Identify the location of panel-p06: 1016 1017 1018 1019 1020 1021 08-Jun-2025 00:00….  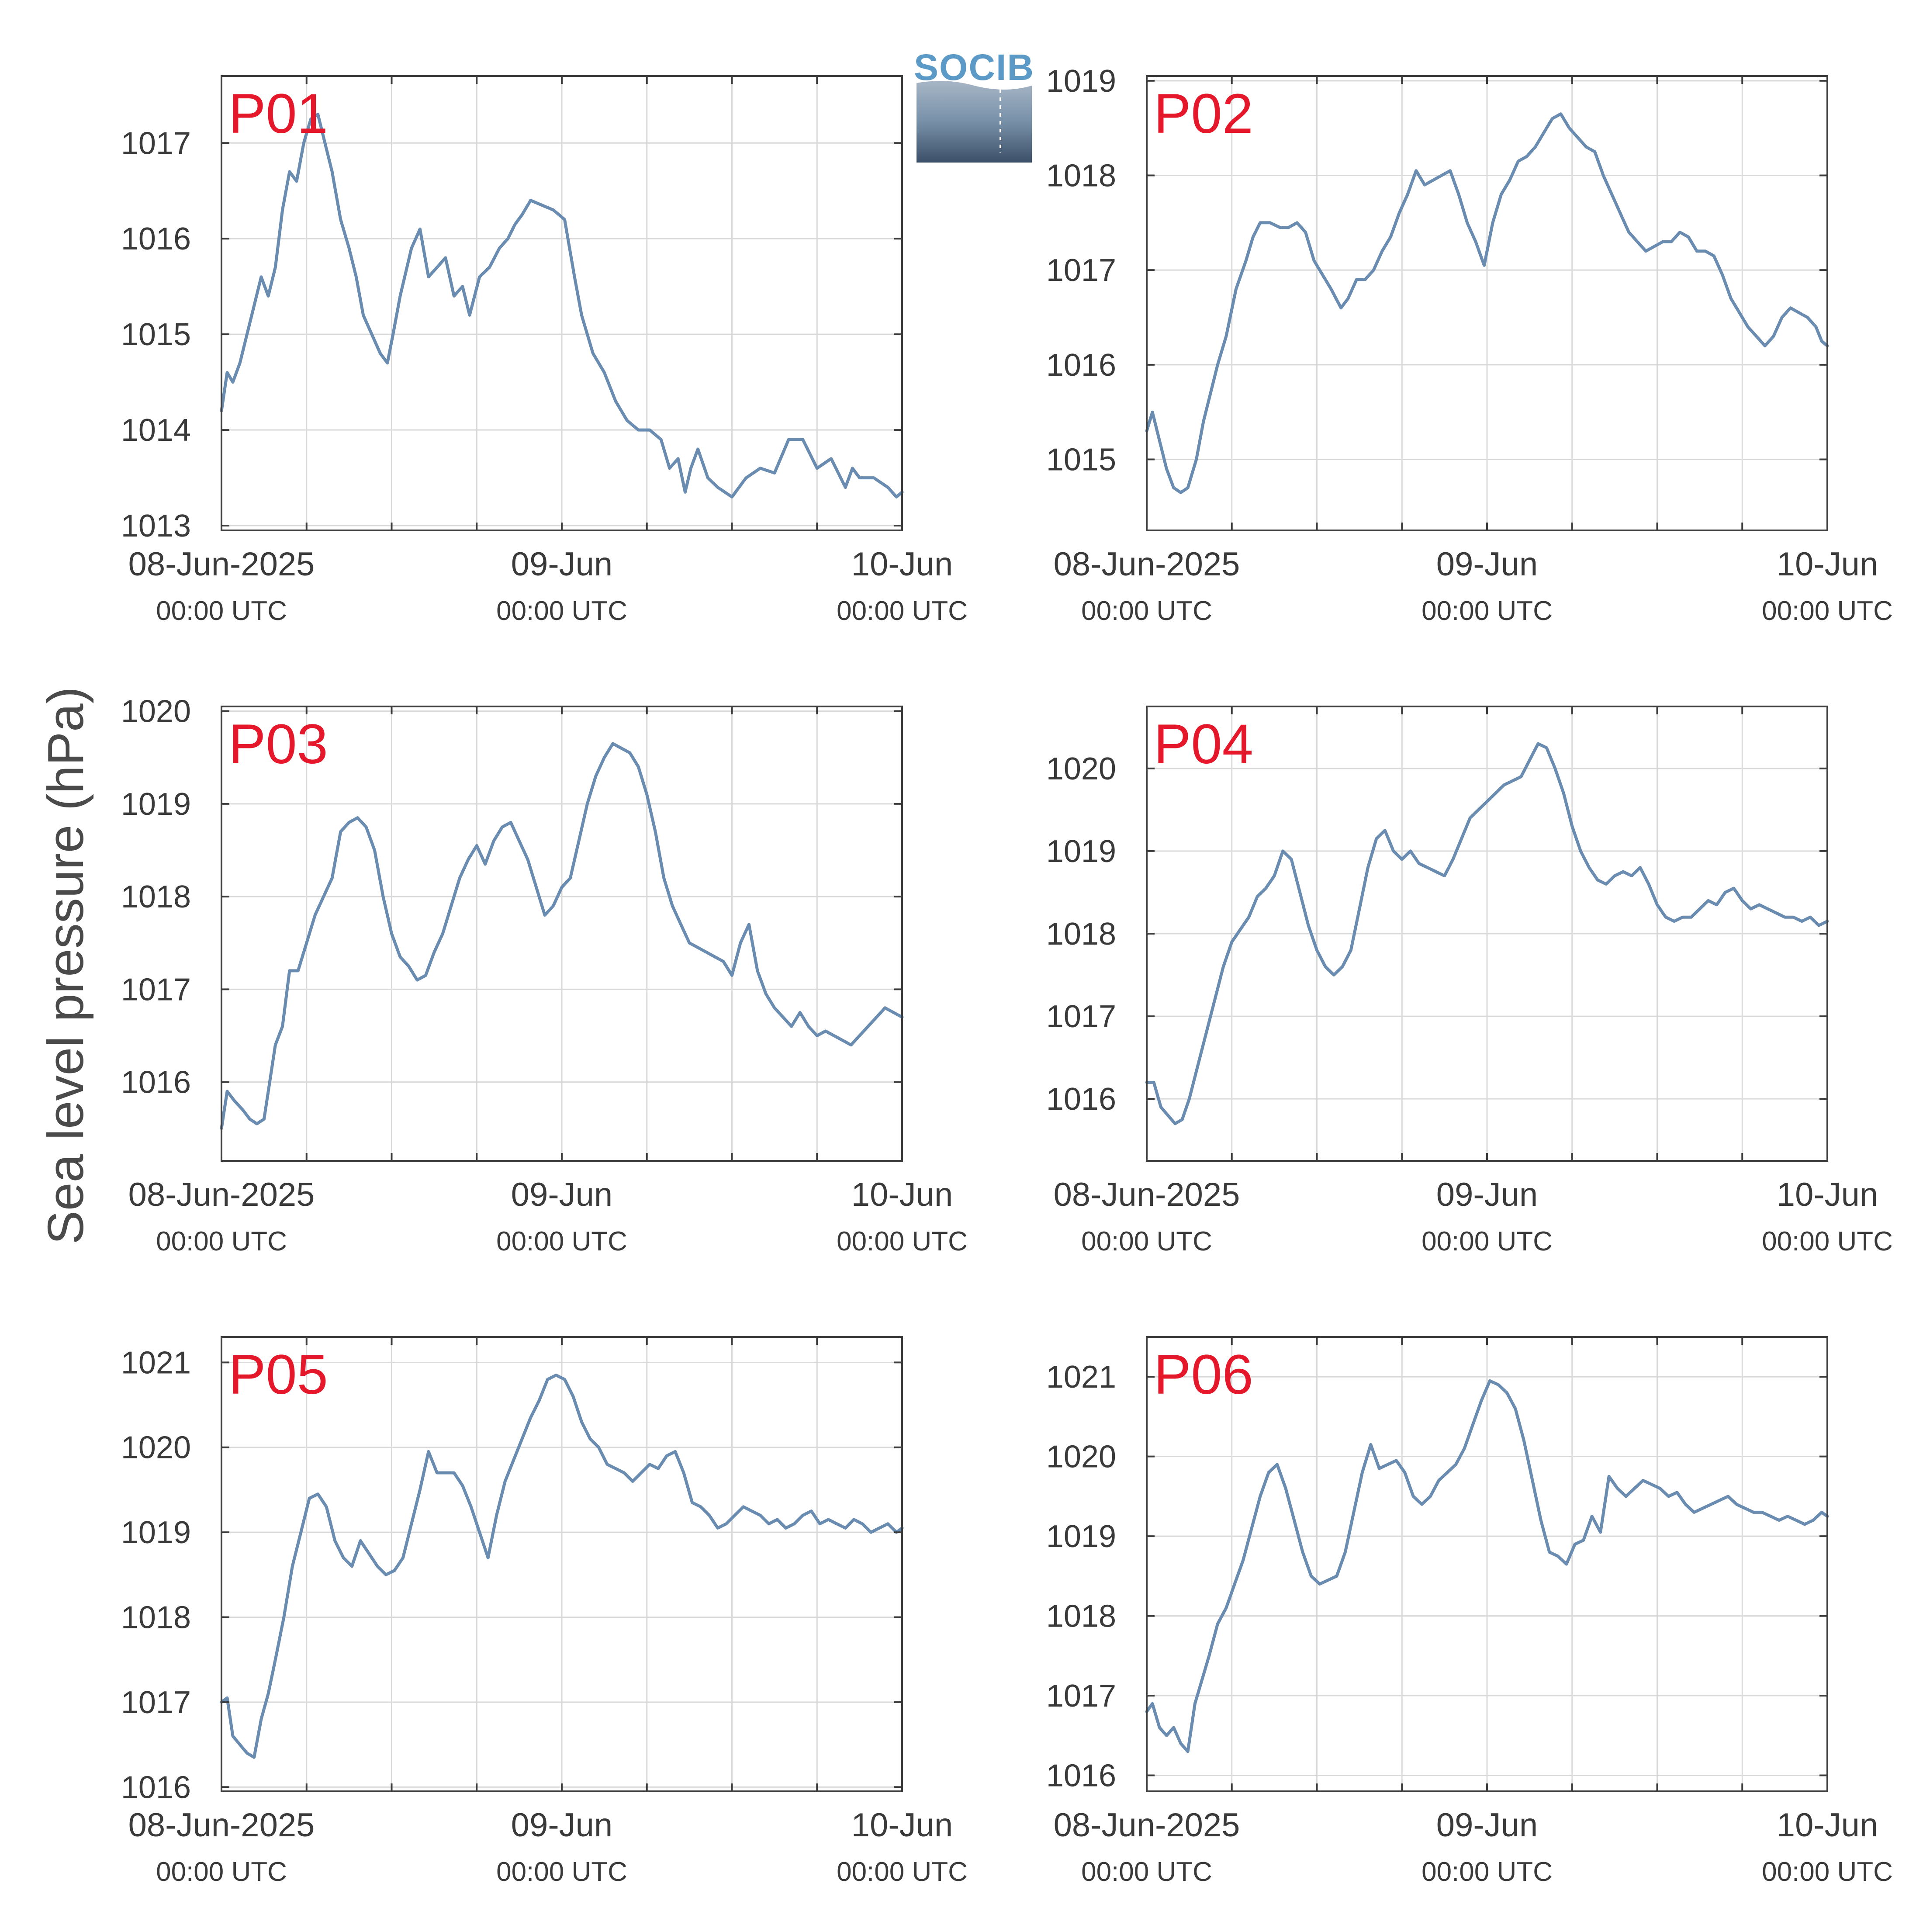
(1469, 1611).